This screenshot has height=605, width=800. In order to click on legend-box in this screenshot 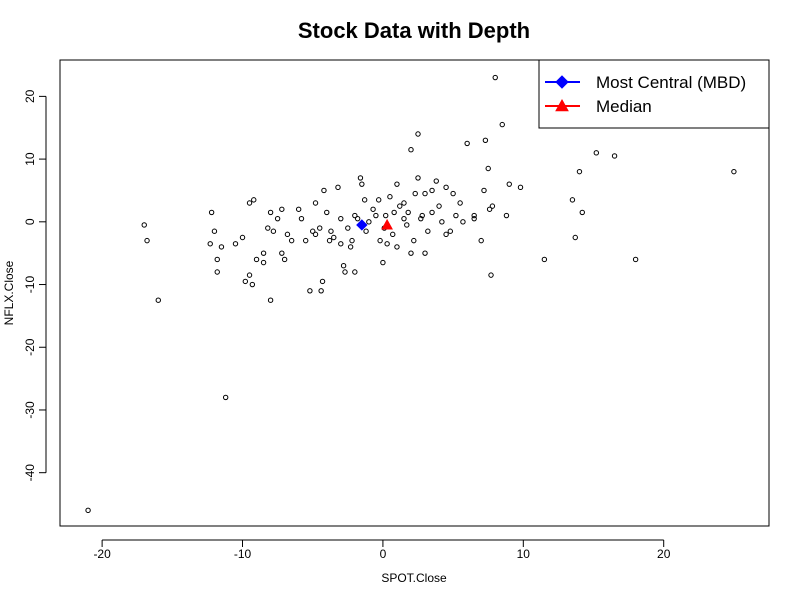, I will do `click(654, 94)`.